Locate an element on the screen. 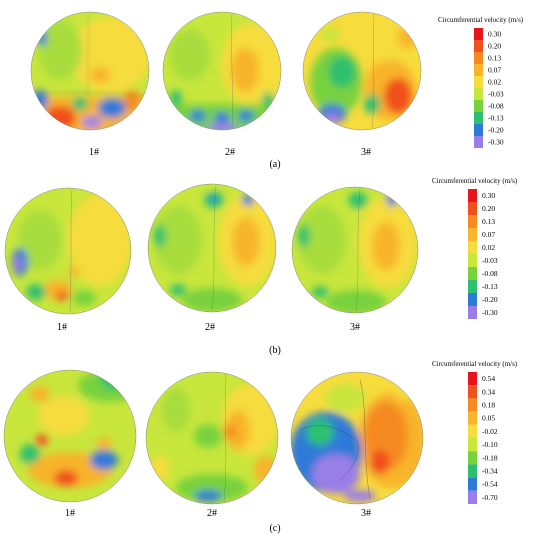 The image size is (550, 540). contour-plot-c3 is located at coordinates (357, 438).